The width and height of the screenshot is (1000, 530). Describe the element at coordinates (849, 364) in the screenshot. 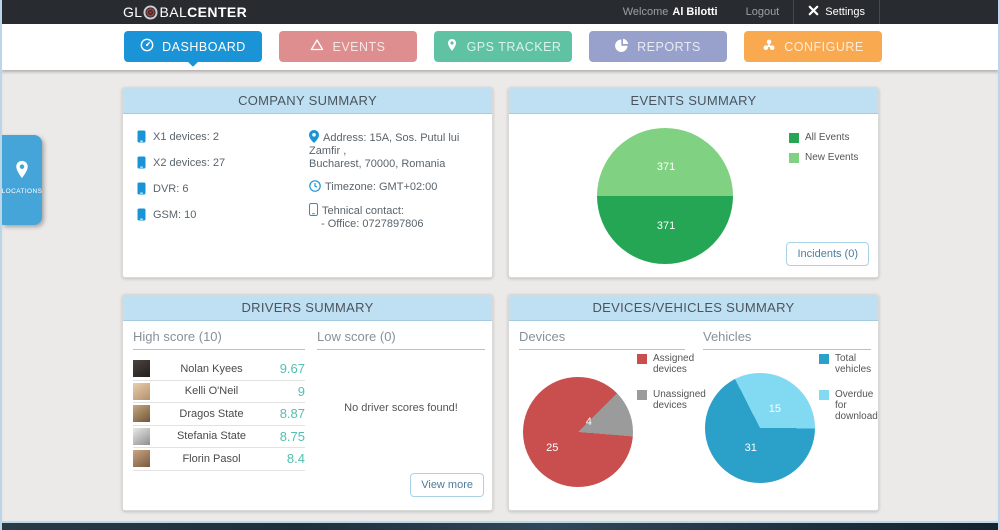

I see `legend-item-total-vehicles: Total vehicles` at that location.